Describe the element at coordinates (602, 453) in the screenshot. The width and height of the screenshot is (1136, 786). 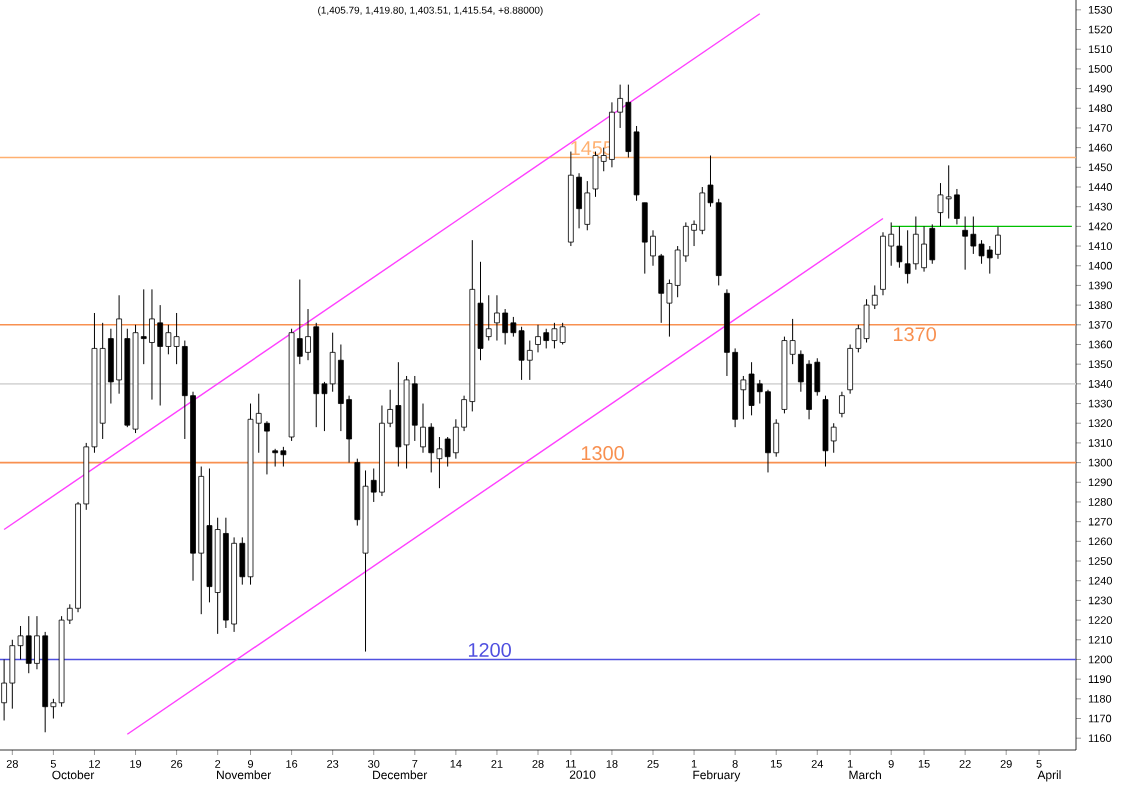
I see `ref-line-label: 1300` at that location.